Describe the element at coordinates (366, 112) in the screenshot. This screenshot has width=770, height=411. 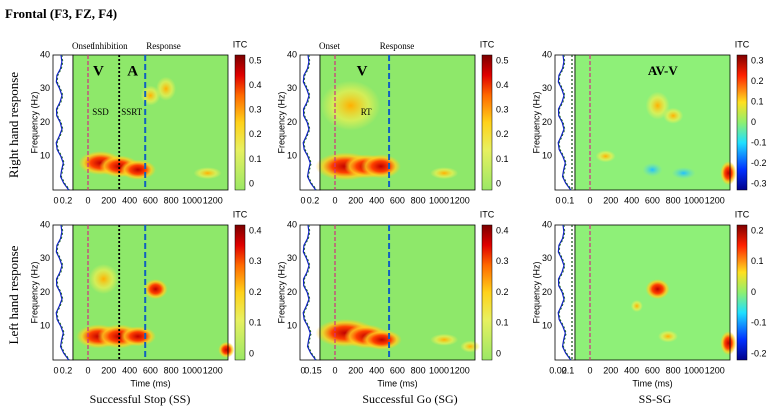
I see `annotation: RT` at that location.